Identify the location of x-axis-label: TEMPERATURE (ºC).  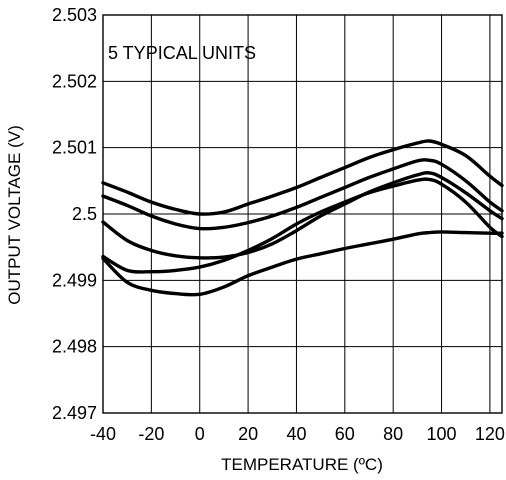
(302, 464).